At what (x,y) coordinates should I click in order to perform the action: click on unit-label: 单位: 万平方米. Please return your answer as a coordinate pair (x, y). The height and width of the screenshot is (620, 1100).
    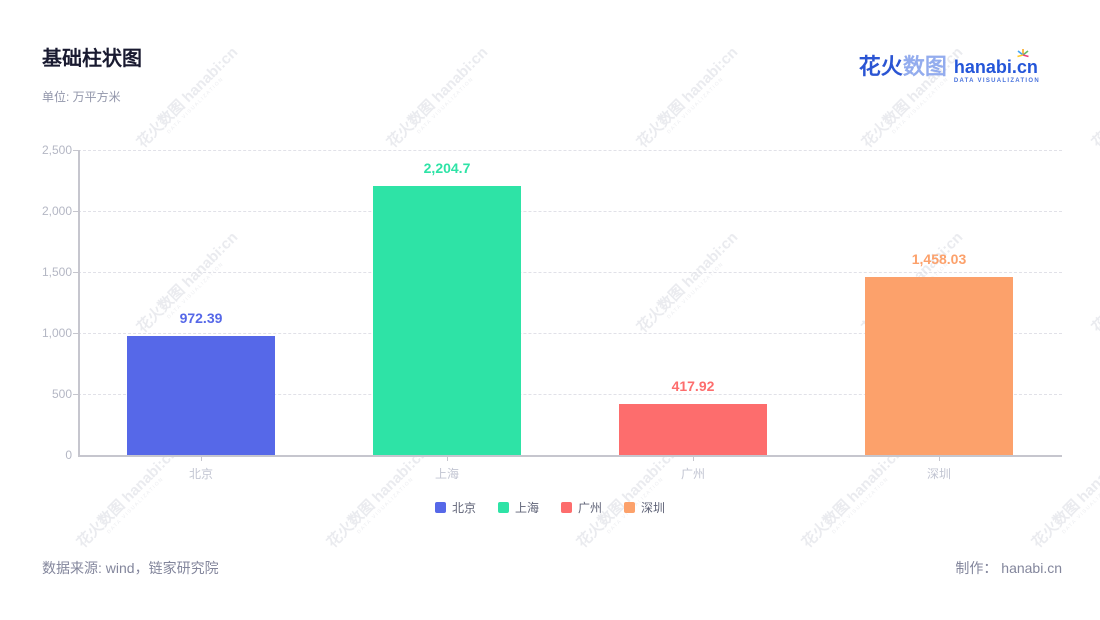
    Looking at the image, I should click on (81, 97).